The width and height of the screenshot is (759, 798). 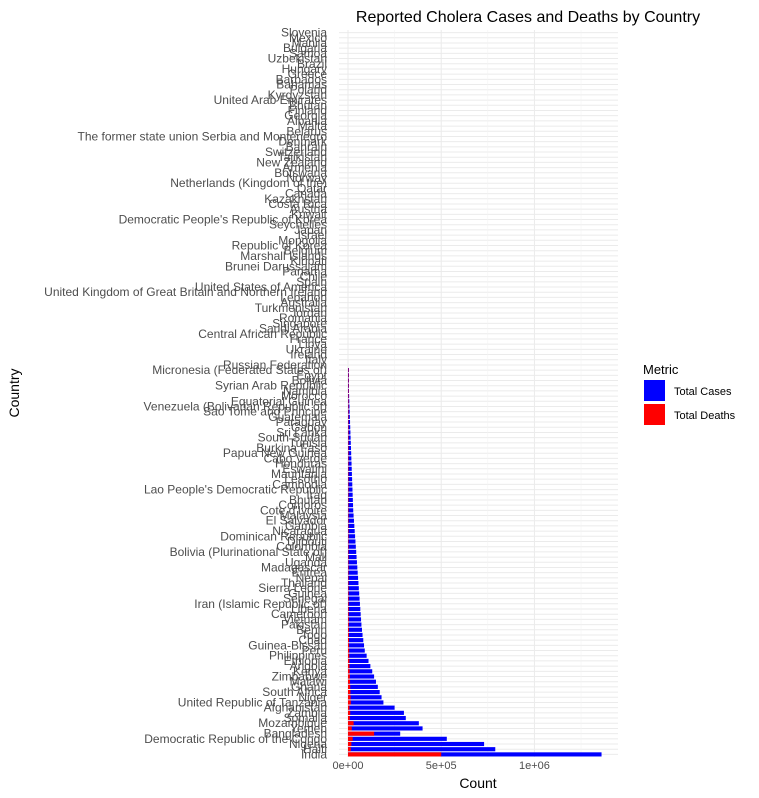 What do you see at coordinates (705, 416) in the screenshot?
I see `legend-label: Total Deaths` at bounding box center [705, 416].